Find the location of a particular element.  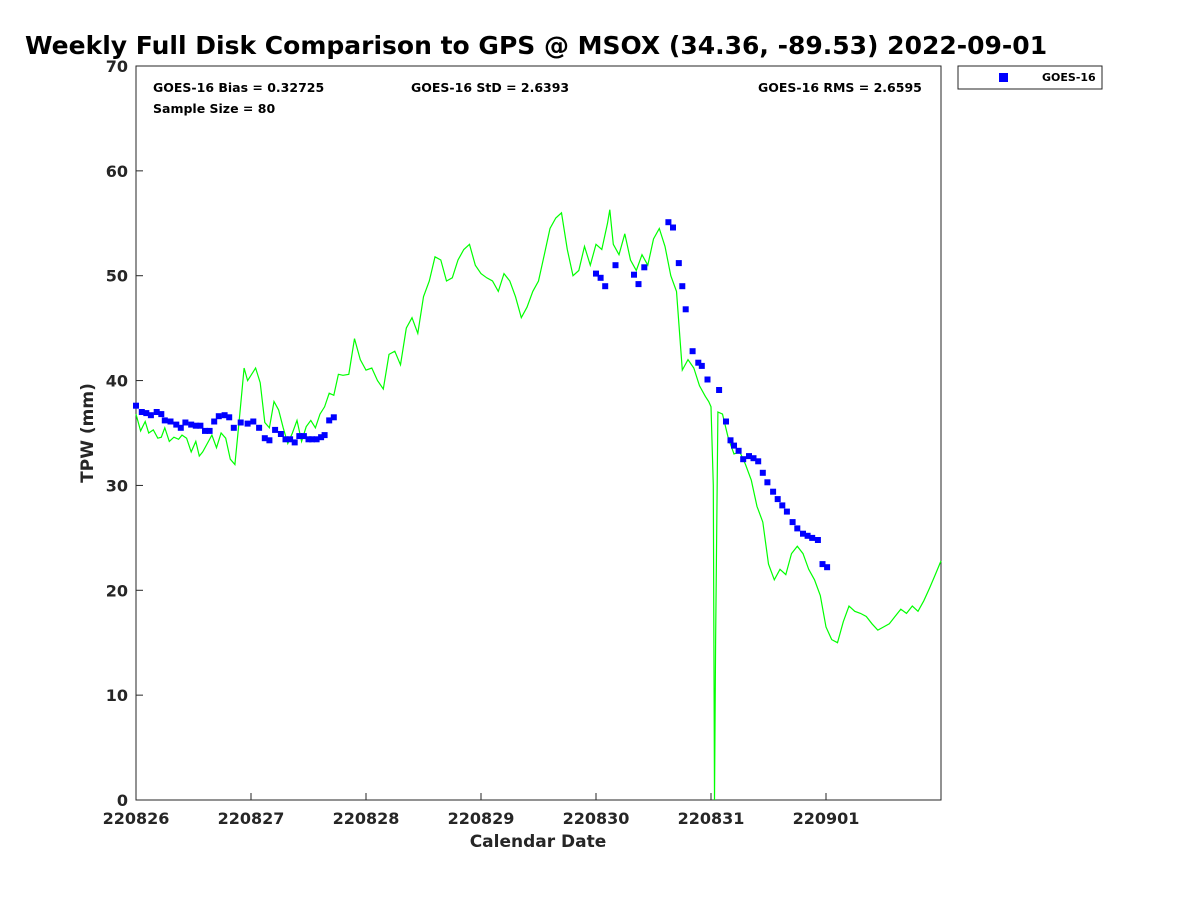

y-tick-label: 60 is located at coordinates (117, 171).